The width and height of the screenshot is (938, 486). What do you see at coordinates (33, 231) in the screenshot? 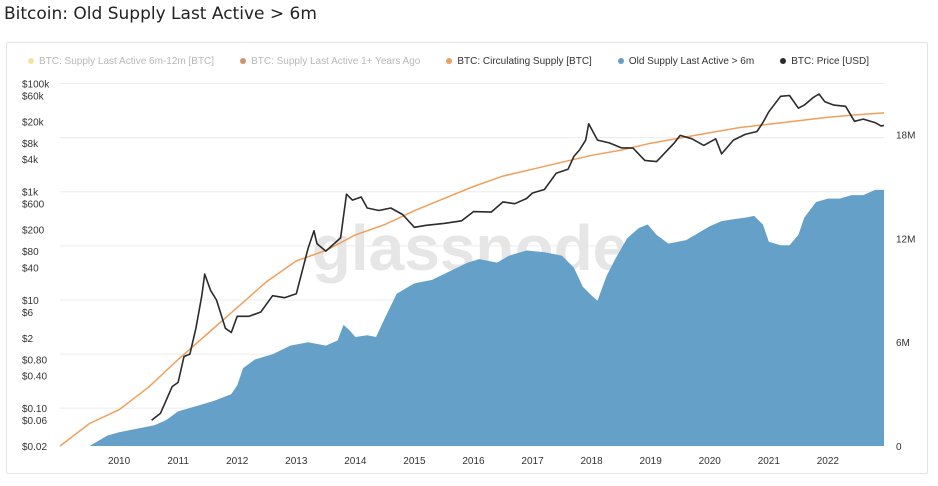
I see `y-left-tick-label: $200` at bounding box center [33, 231].